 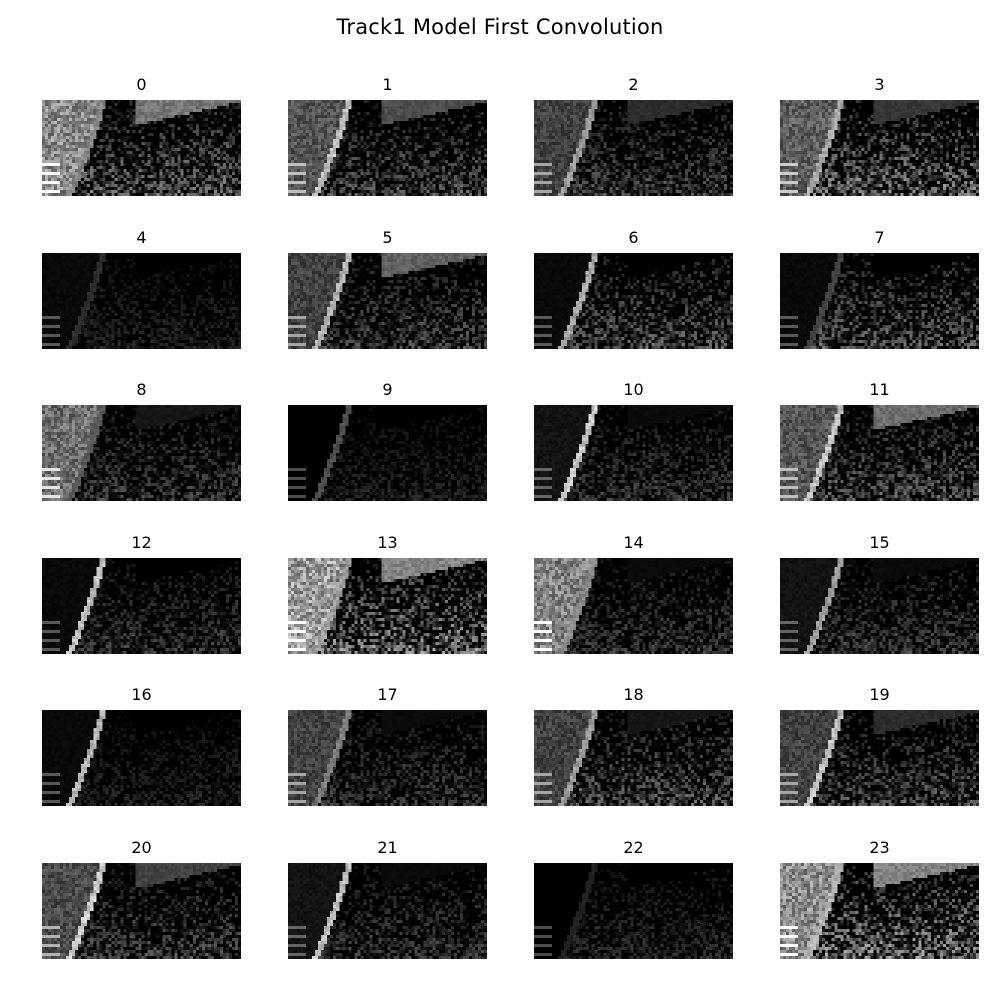 I want to click on feature-map-label: 4, so click(x=141, y=237).